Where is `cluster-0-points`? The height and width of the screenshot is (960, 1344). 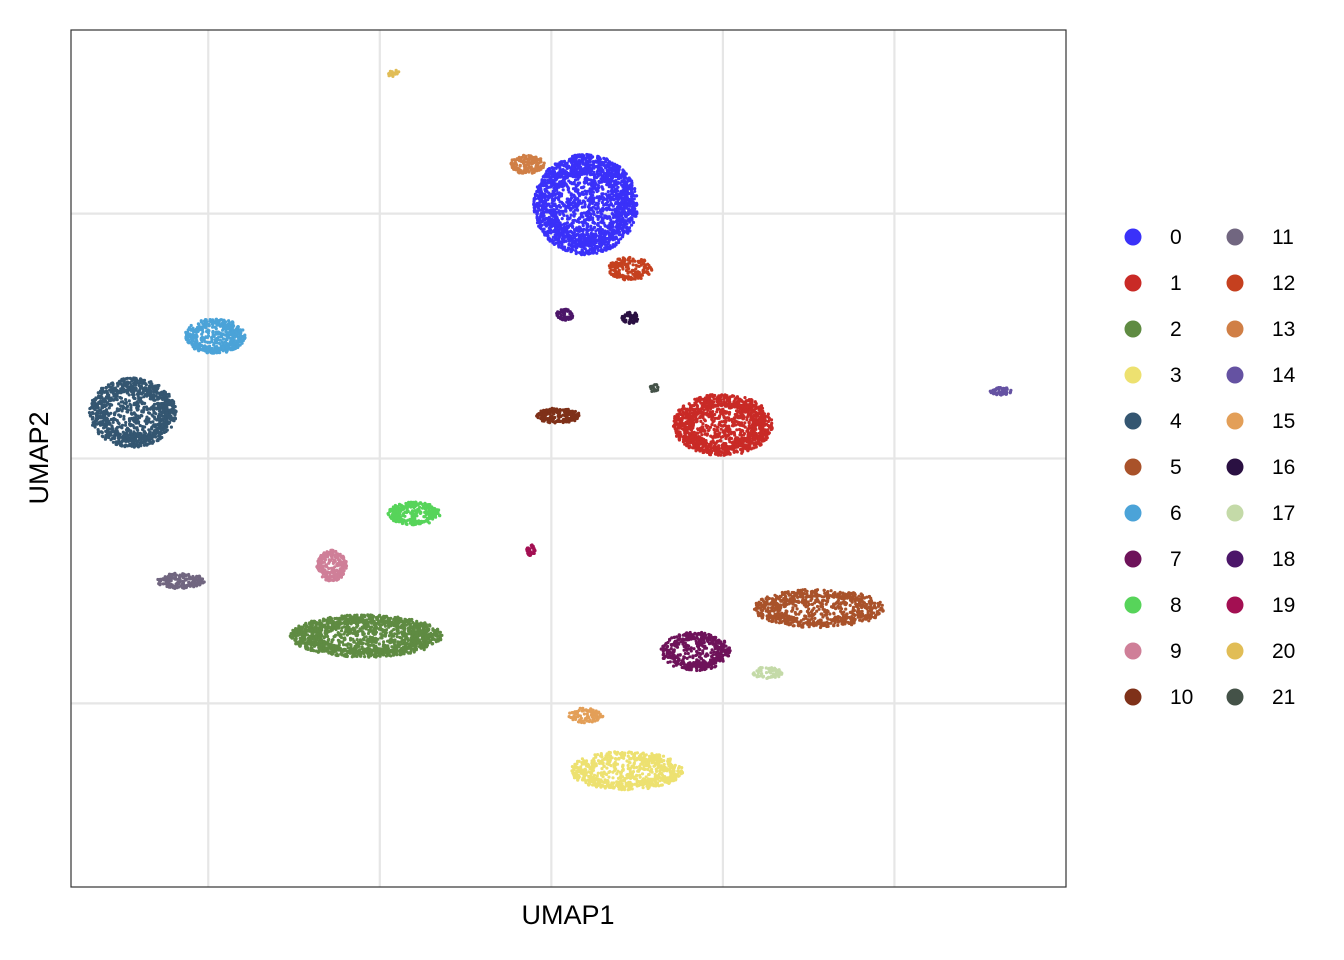
cluster-0-points is located at coordinates (585, 204).